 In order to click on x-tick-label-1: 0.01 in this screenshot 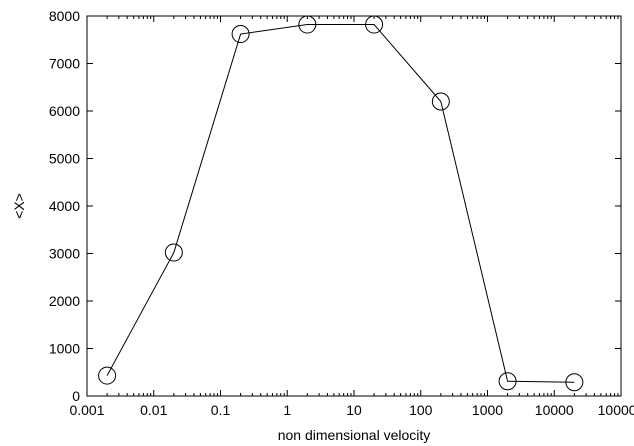, I will do `click(153, 410)`.